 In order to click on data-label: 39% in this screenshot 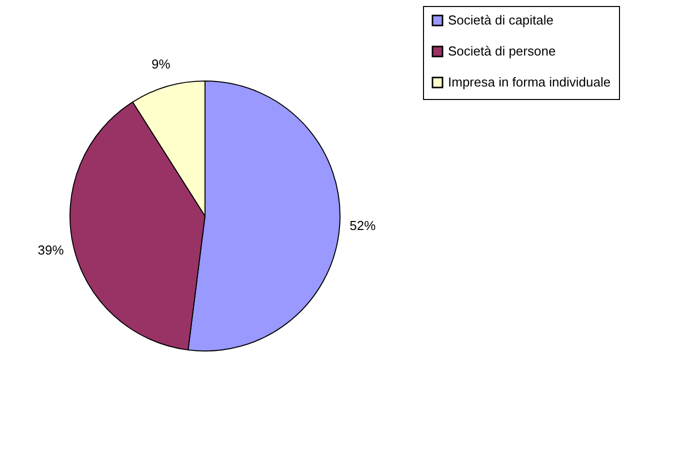, I will do `click(51, 250)`.